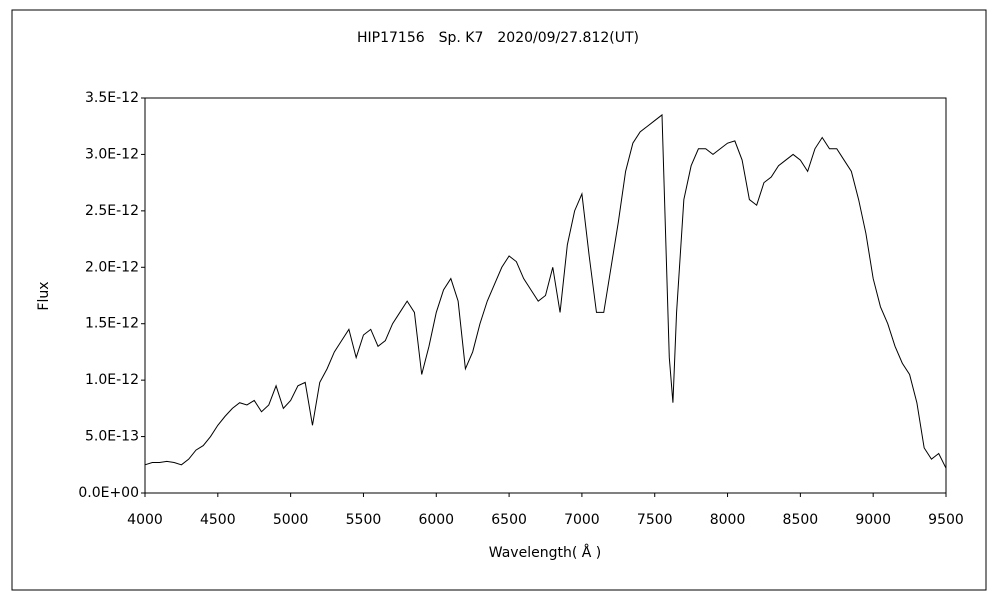  What do you see at coordinates (655, 520) in the screenshot?
I see `x-tick-label: 7500` at bounding box center [655, 520].